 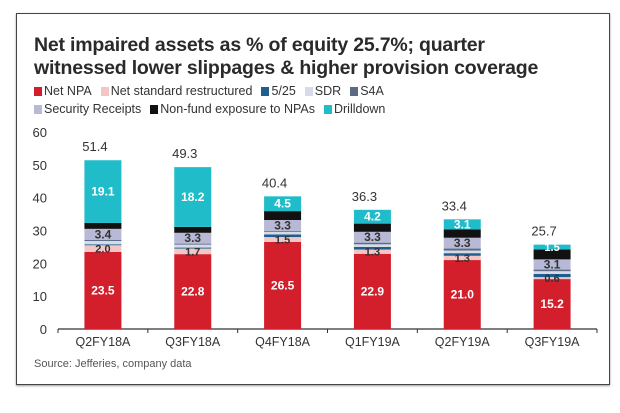 I want to click on data-label: 22.9, so click(x=373, y=291).